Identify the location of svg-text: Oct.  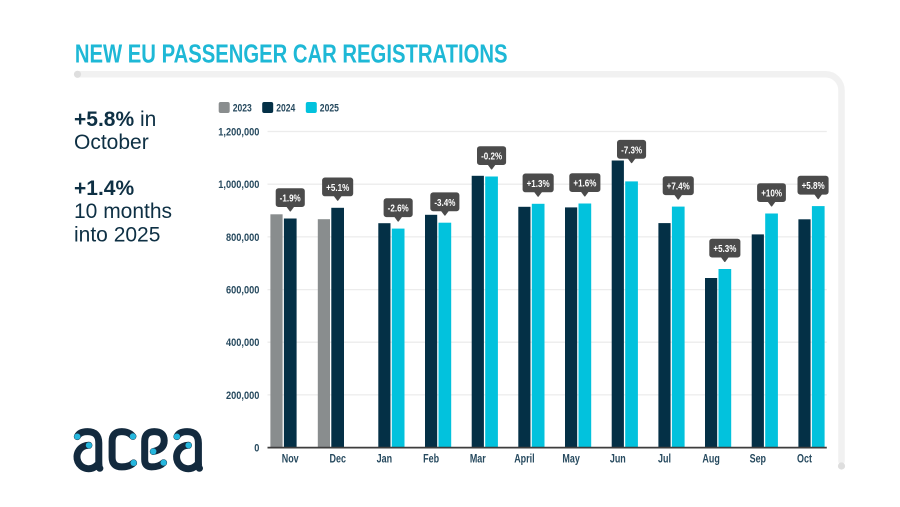
(804, 460).